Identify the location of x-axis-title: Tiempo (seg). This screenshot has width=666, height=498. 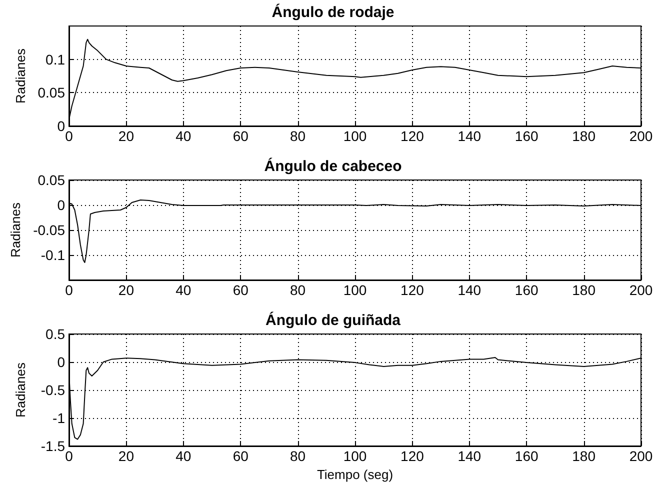
(355, 474).